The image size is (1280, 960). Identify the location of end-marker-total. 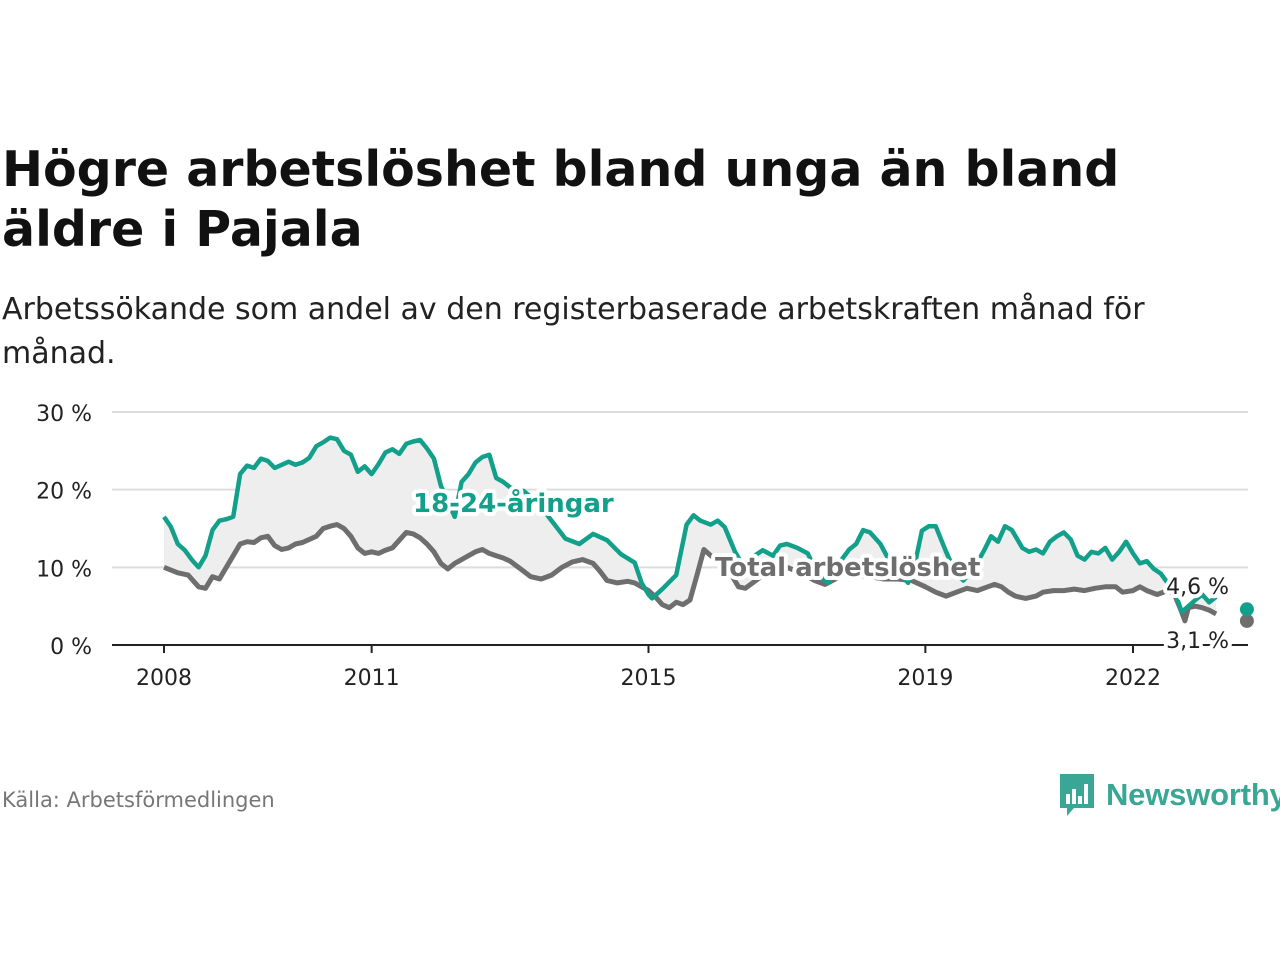
(1246, 620).